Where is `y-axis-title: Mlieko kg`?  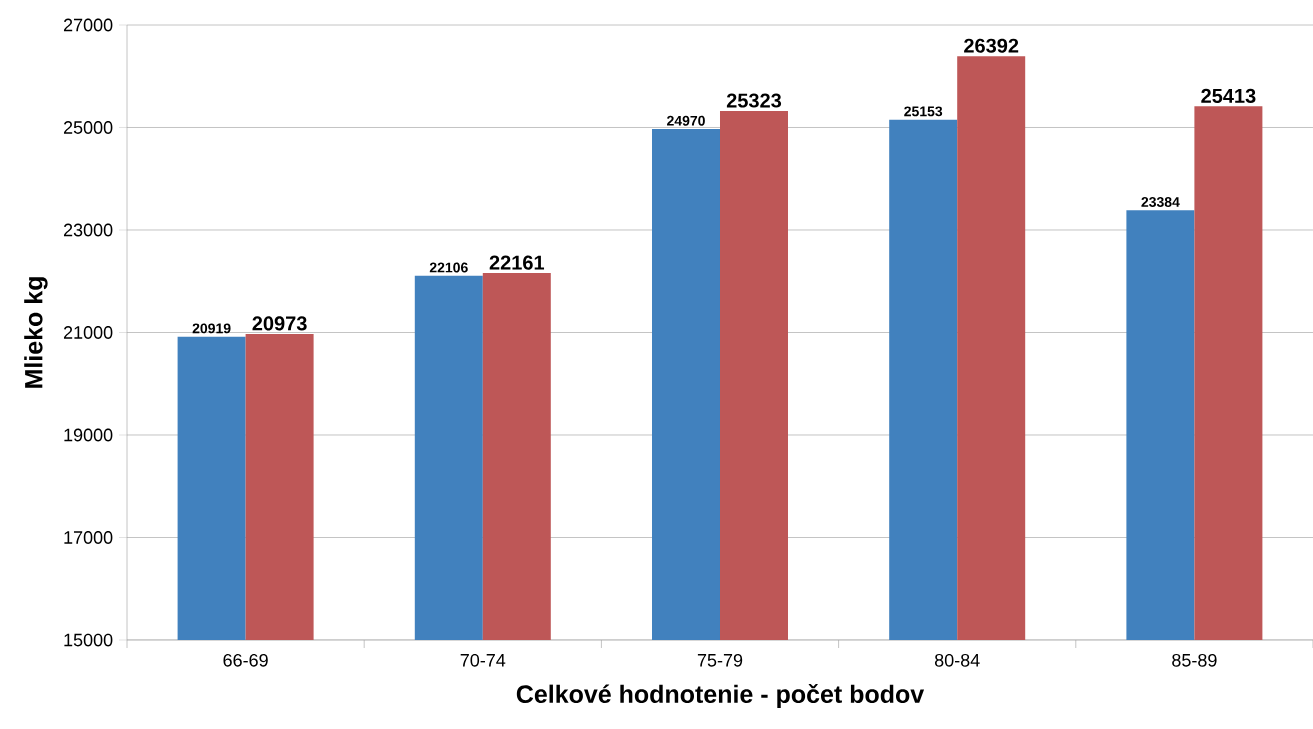
y-axis-title: Mlieko kg is located at coordinates (36, 332).